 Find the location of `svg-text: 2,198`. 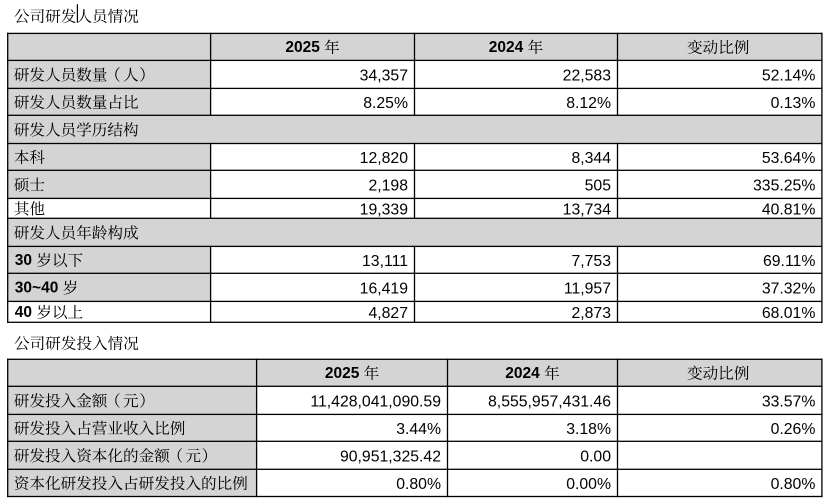

svg-text: 2,198 is located at coordinates (388, 185).